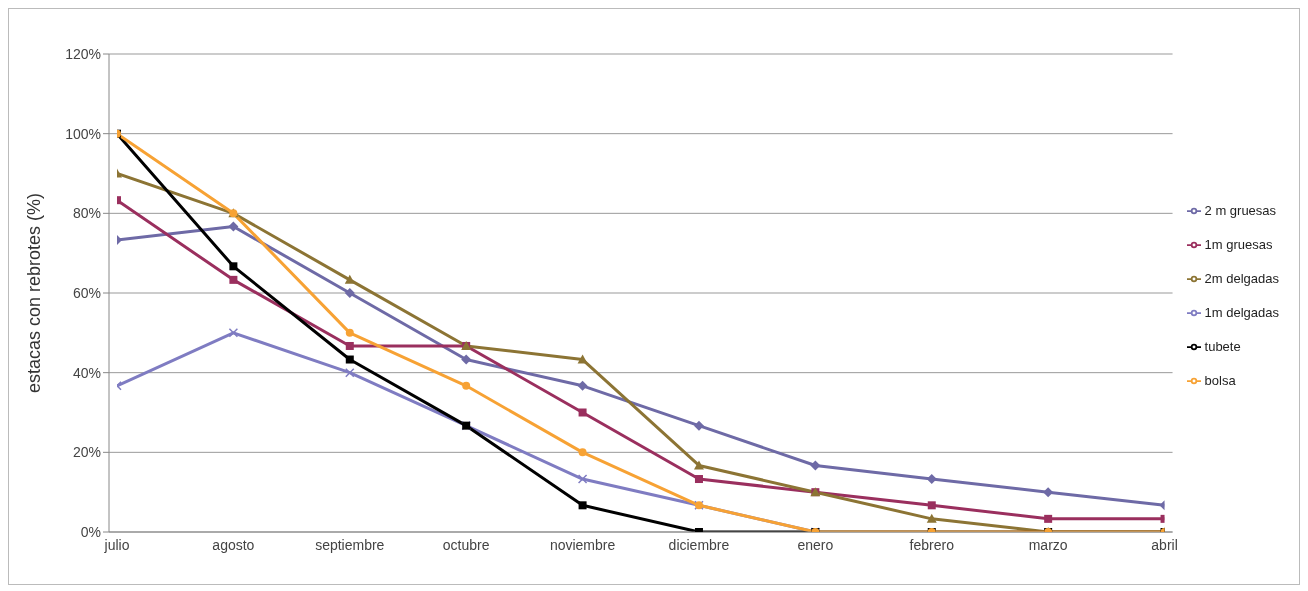 Image resolution: width=1308 pixels, height=591 pixels. I want to click on y-tick-label: 100%, so click(83, 133).